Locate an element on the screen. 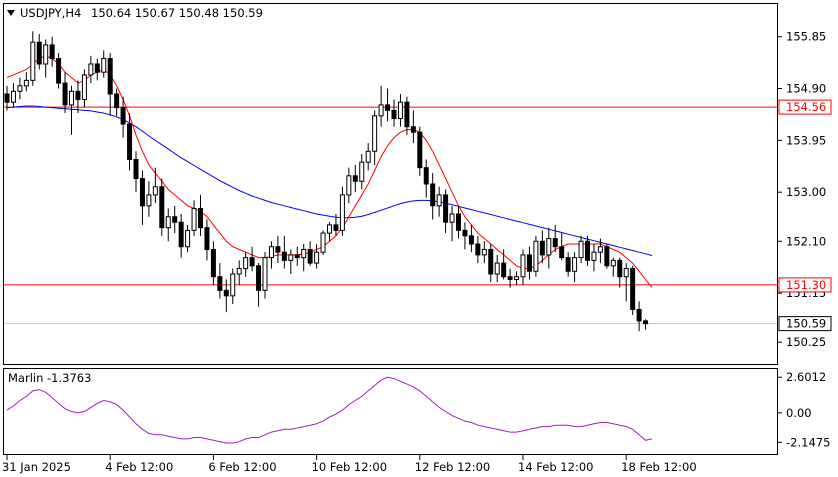 The image size is (838, 477). price-tags: 154.56 151.30 150.59 is located at coordinates (805, 215).